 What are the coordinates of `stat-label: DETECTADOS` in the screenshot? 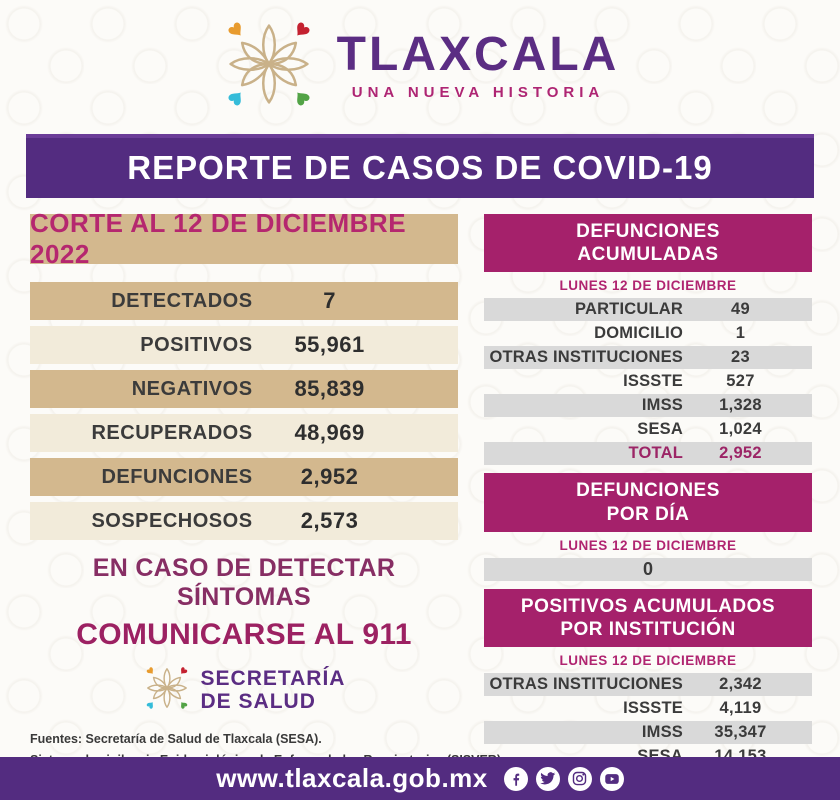 It's located at (182, 300).